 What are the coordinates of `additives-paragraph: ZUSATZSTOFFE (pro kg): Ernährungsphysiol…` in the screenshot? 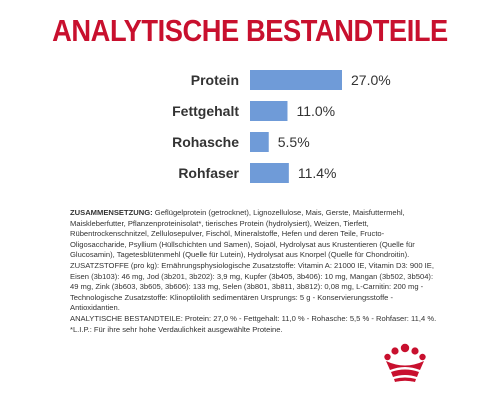 It's located at (254, 287).